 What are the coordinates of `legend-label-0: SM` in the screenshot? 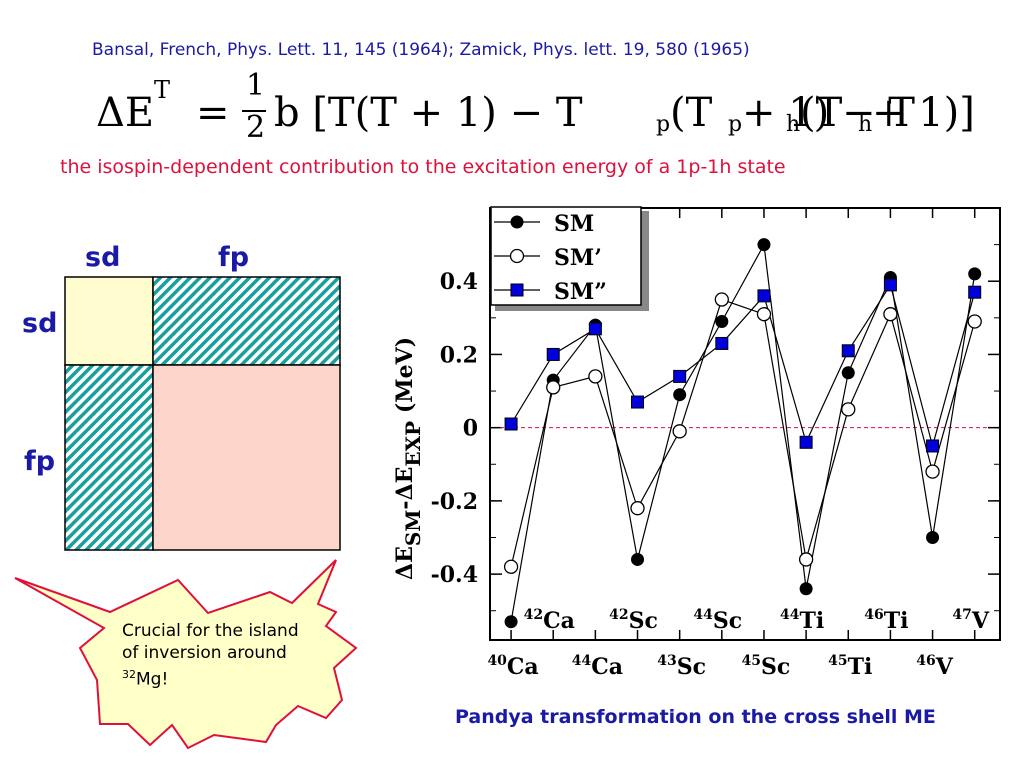 It's located at (574, 224).